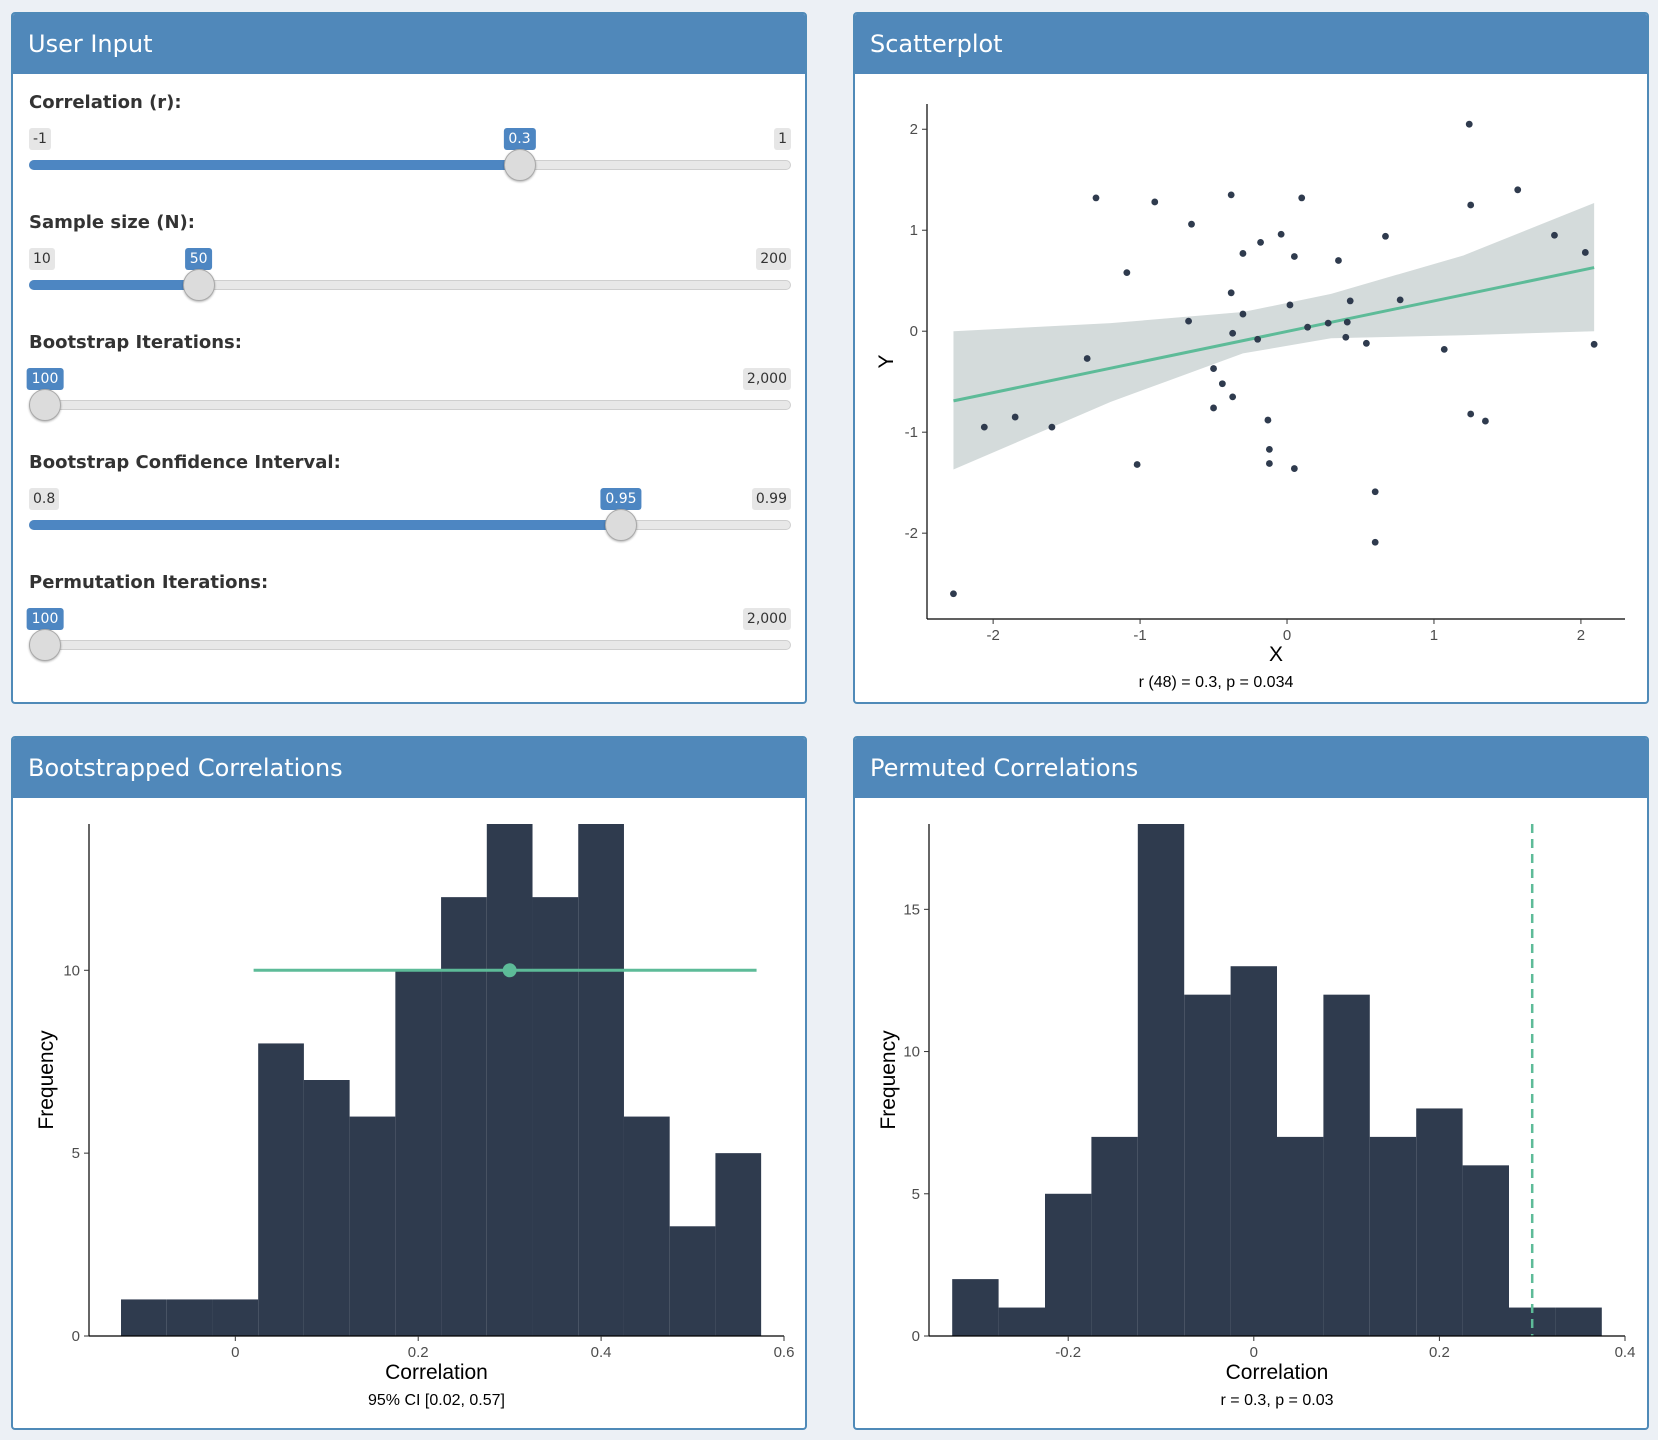 Image resolution: width=1658 pixels, height=1440 pixels. What do you see at coordinates (436, 1400) in the screenshot?
I see `chart-caption: 95% CI [0.02, 0.57]` at bounding box center [436, 1400].